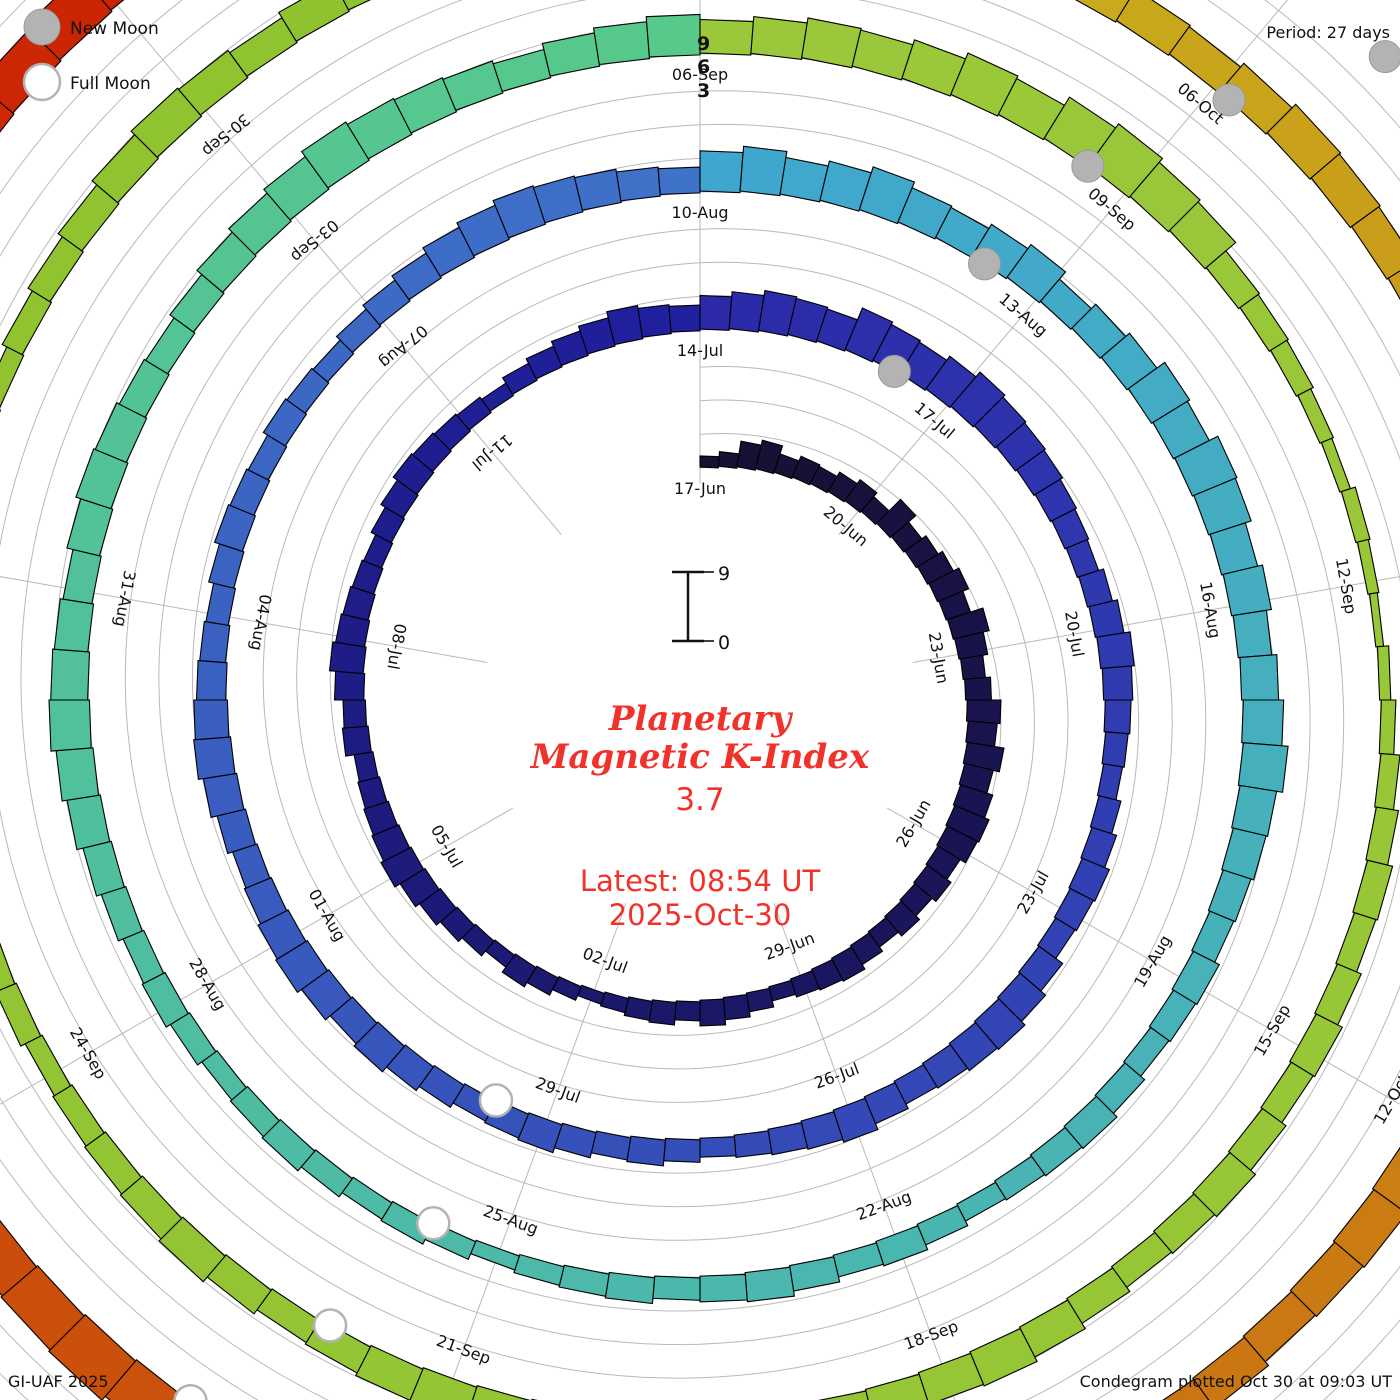  I want to click on full-moon-swatch, so click(42, 82).